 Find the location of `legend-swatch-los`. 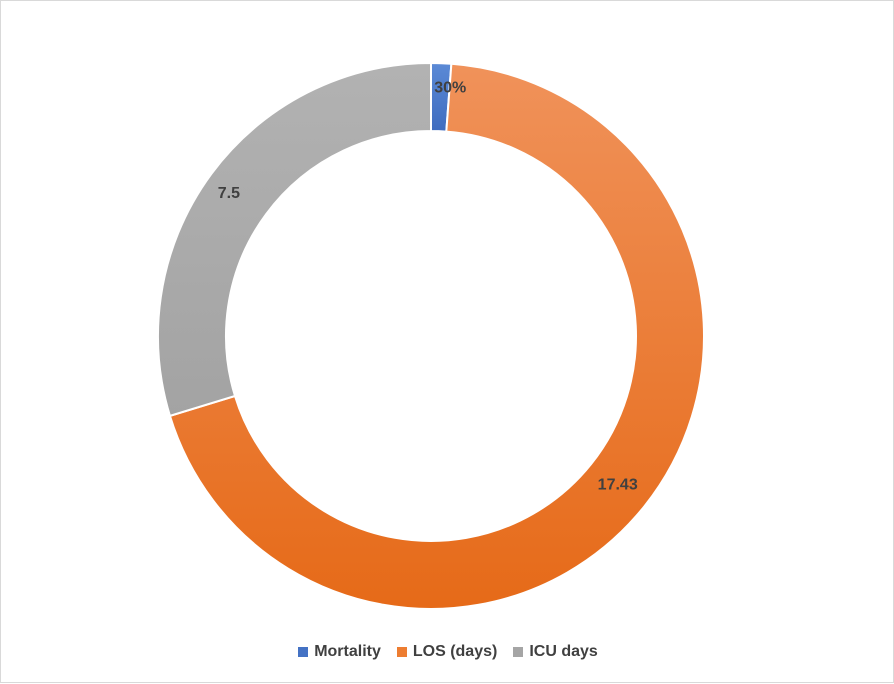

legend-swatch-los is located at coordinates (401, 652).